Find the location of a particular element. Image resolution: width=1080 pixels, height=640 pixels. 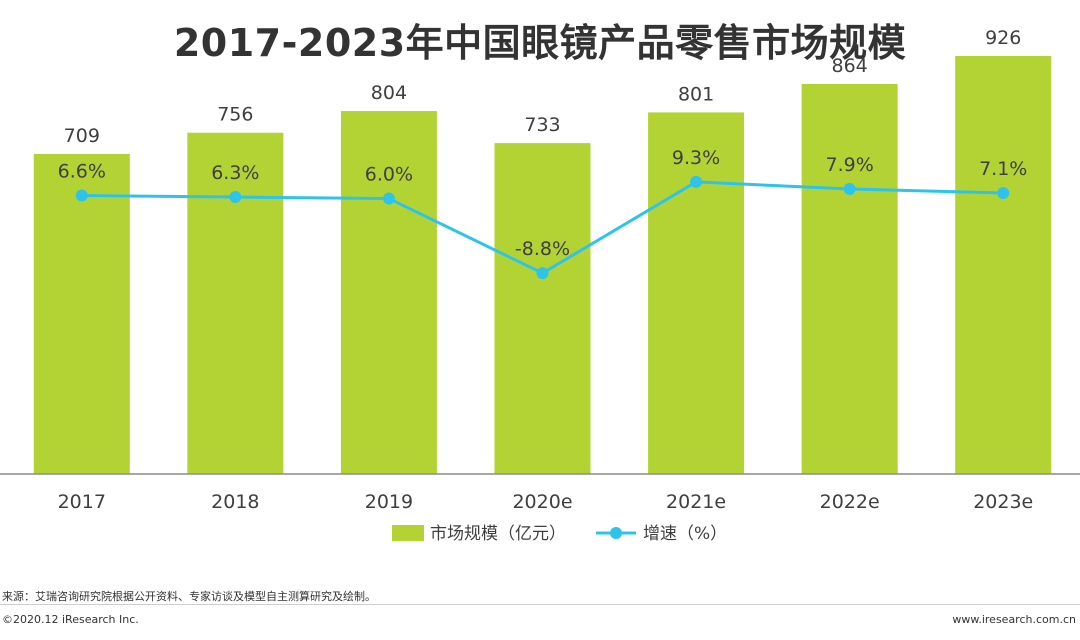

bar-value-label: 804 is located at coordinates (389, 93).